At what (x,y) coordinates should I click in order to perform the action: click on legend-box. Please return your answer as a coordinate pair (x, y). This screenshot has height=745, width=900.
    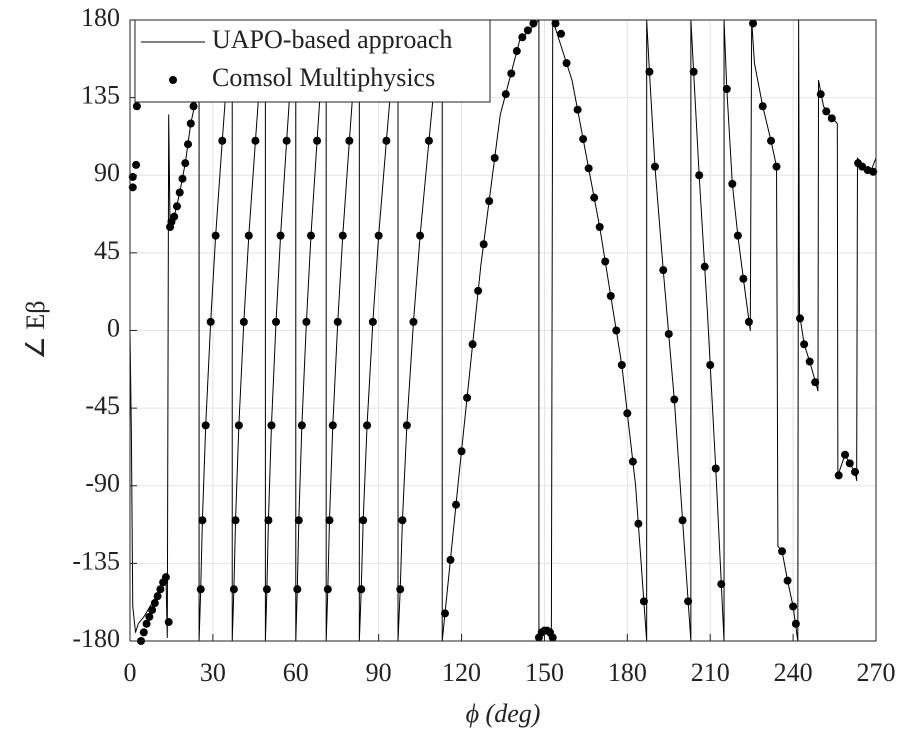
    Looking at the image, I should click on (312, 61).